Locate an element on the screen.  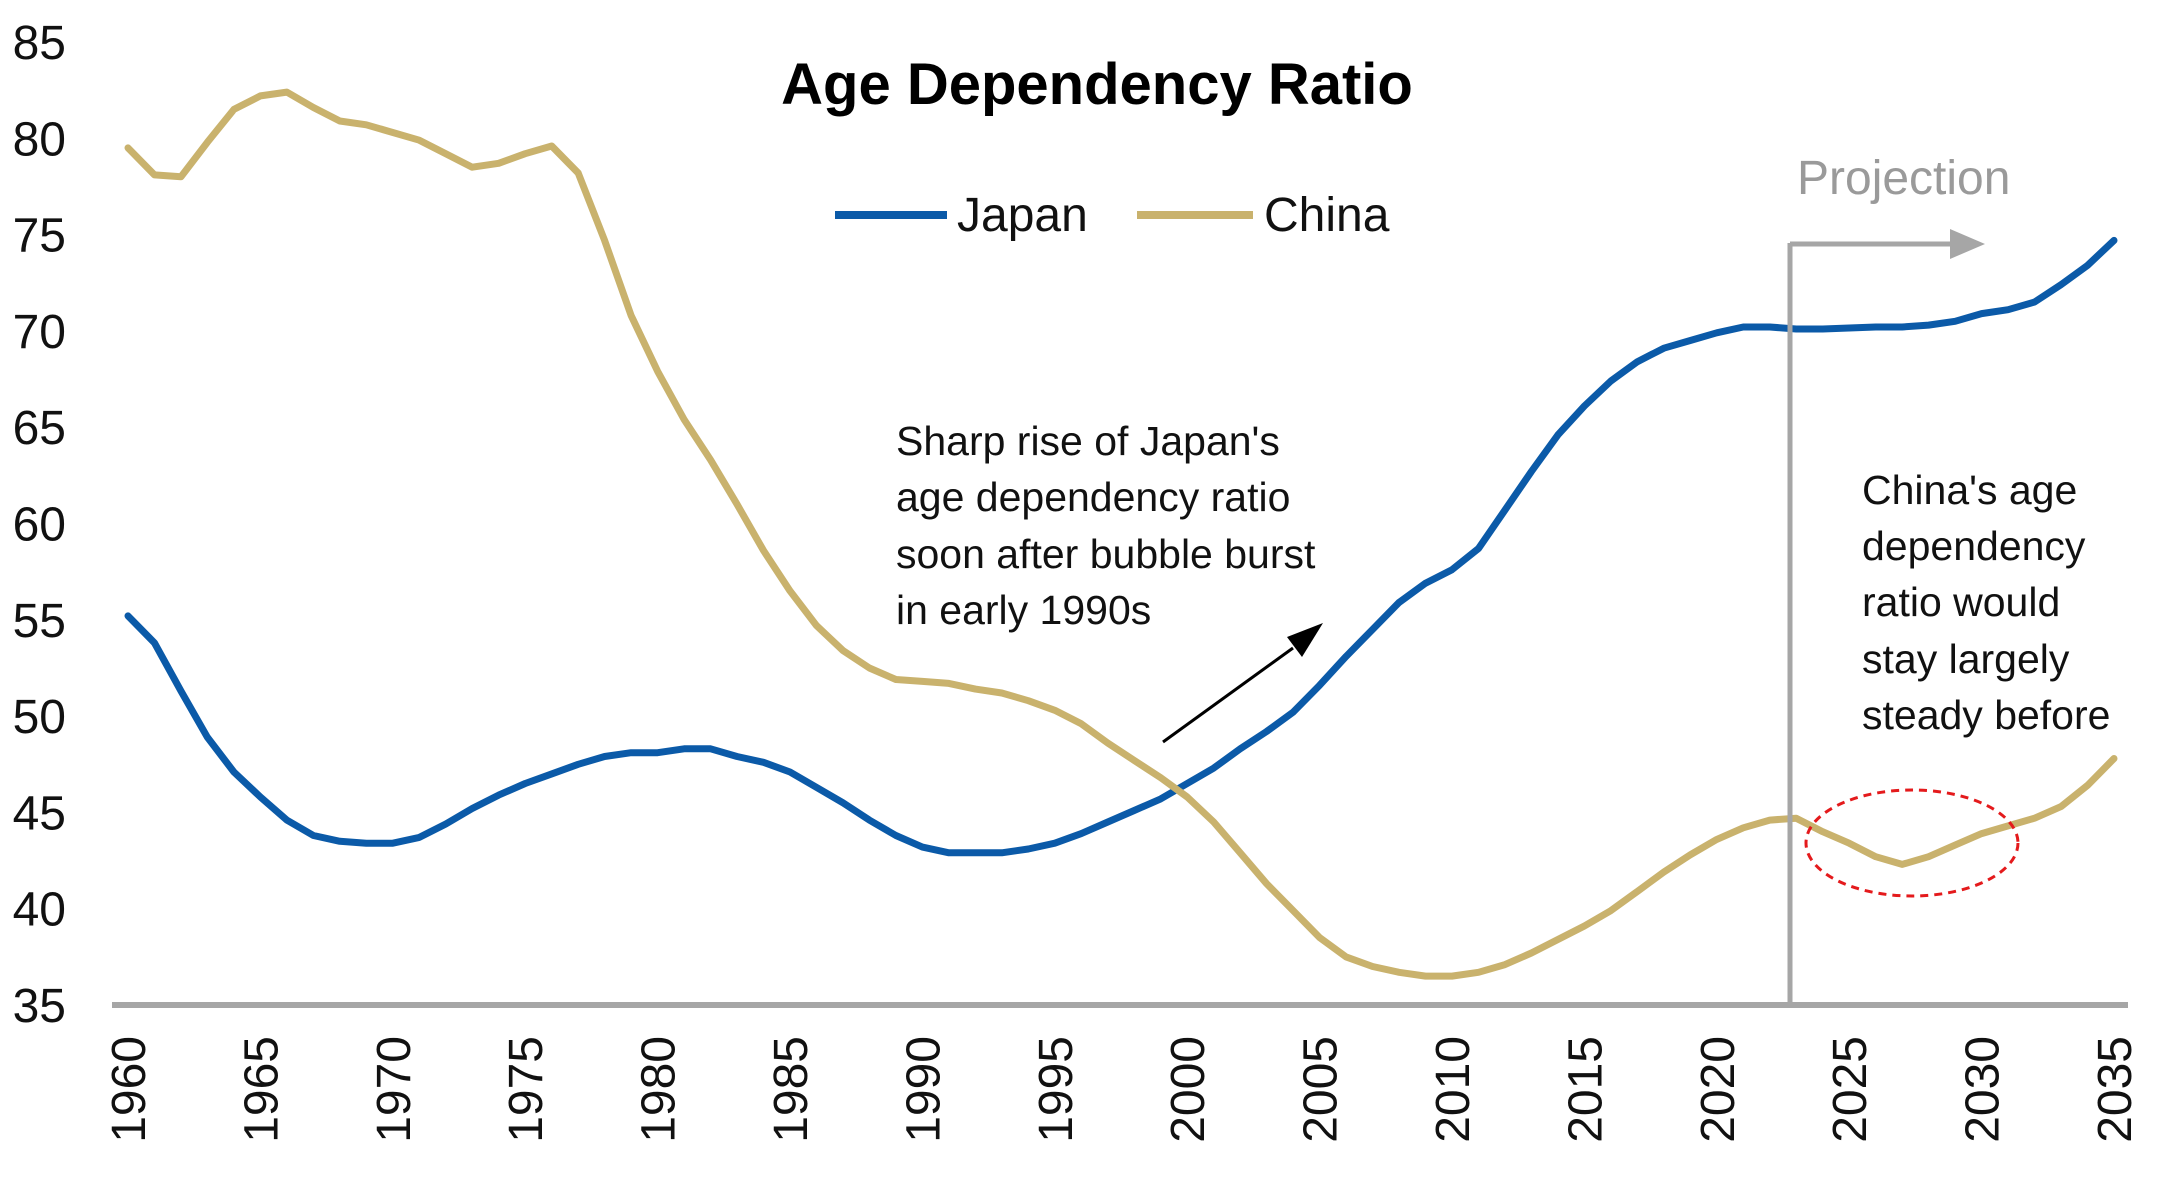
x-tick-label: 1970 is located at coordinates (394, 1089).